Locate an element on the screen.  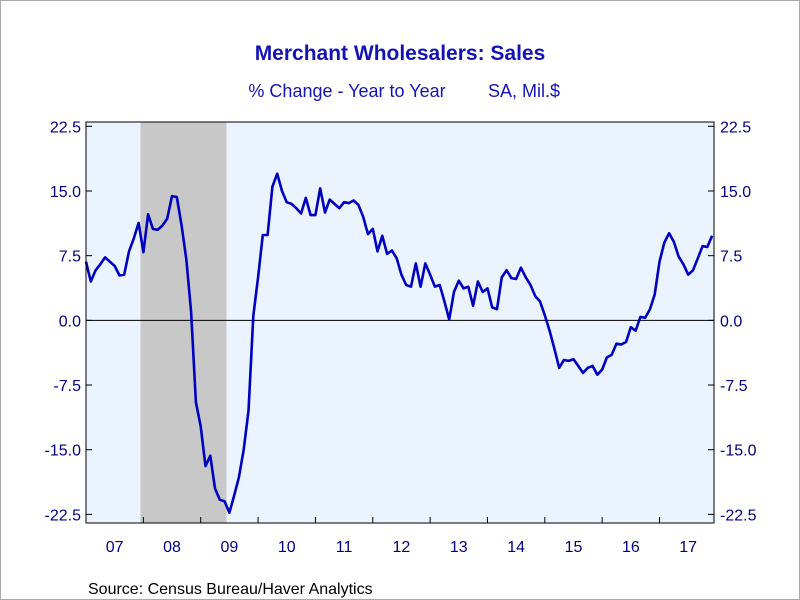
x-tick-label: 10 is located at coordinates (287, 547).